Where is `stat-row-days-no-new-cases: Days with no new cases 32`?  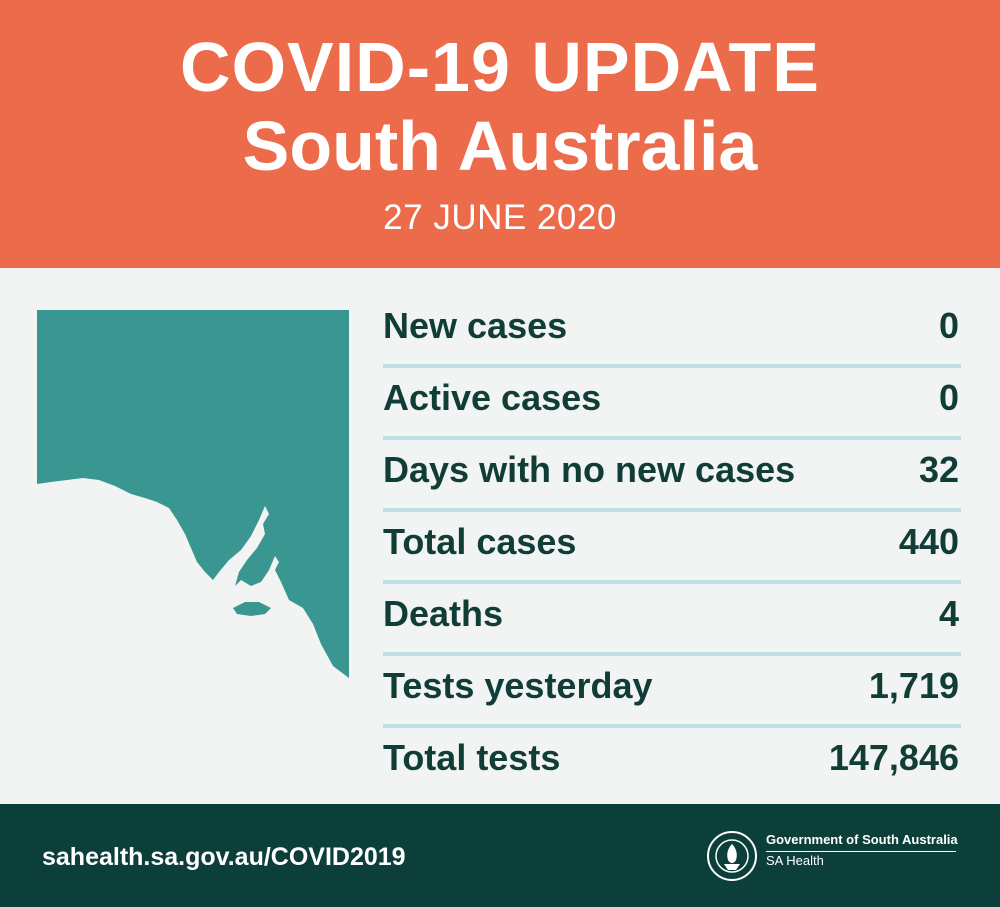 stat-row-days-no-new-cases: Days with no new cases 32 is located at coordinates (672, 476).